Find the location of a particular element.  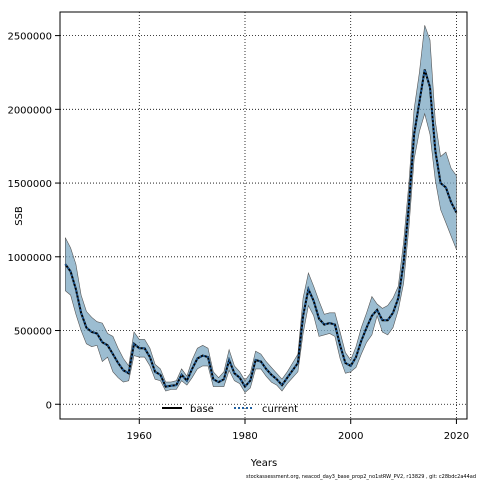

y-tick-label: 2500000 is located at coordinates (29, 37).